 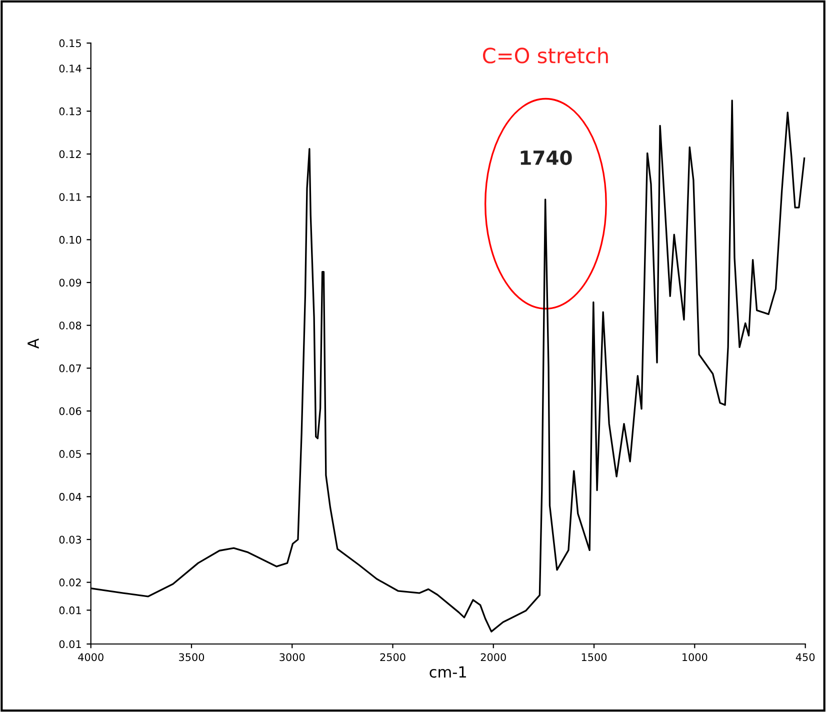 I want to click on x-tick-label: 1500, so click(x=594, y=657).